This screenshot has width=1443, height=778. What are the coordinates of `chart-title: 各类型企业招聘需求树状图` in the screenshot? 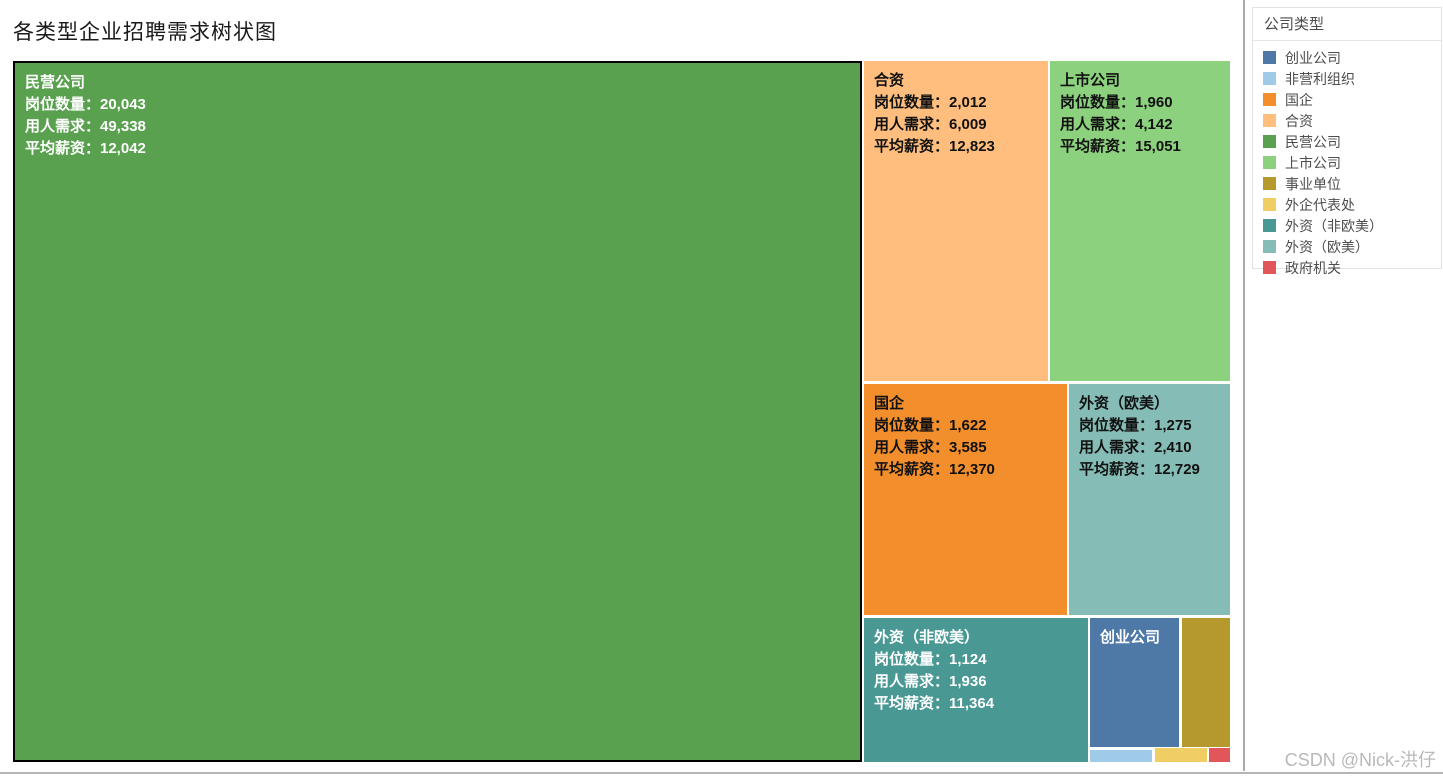 It's located at (145, 32).